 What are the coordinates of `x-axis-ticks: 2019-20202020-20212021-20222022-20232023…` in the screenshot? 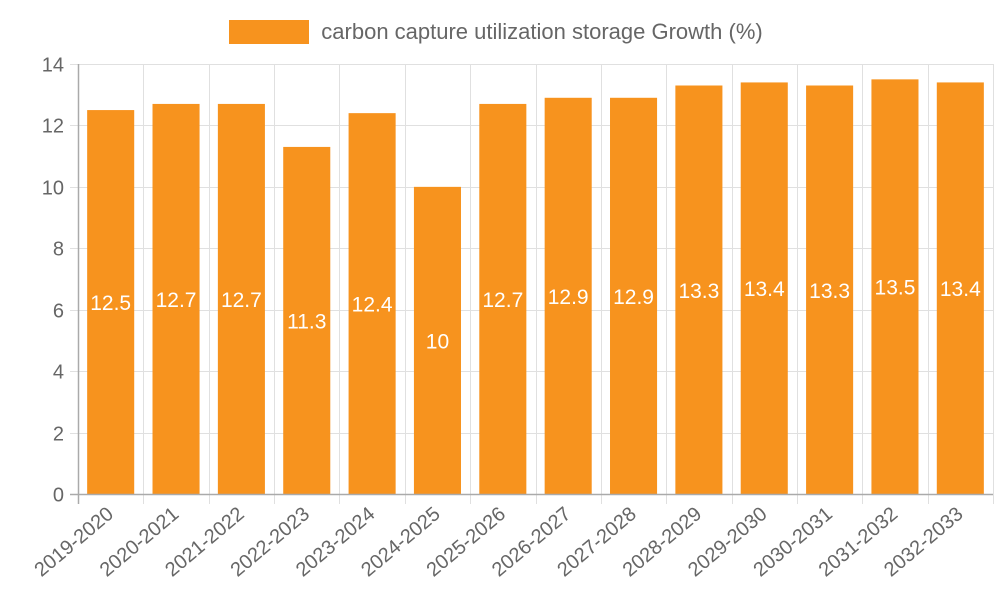 It's located at (498, 542).